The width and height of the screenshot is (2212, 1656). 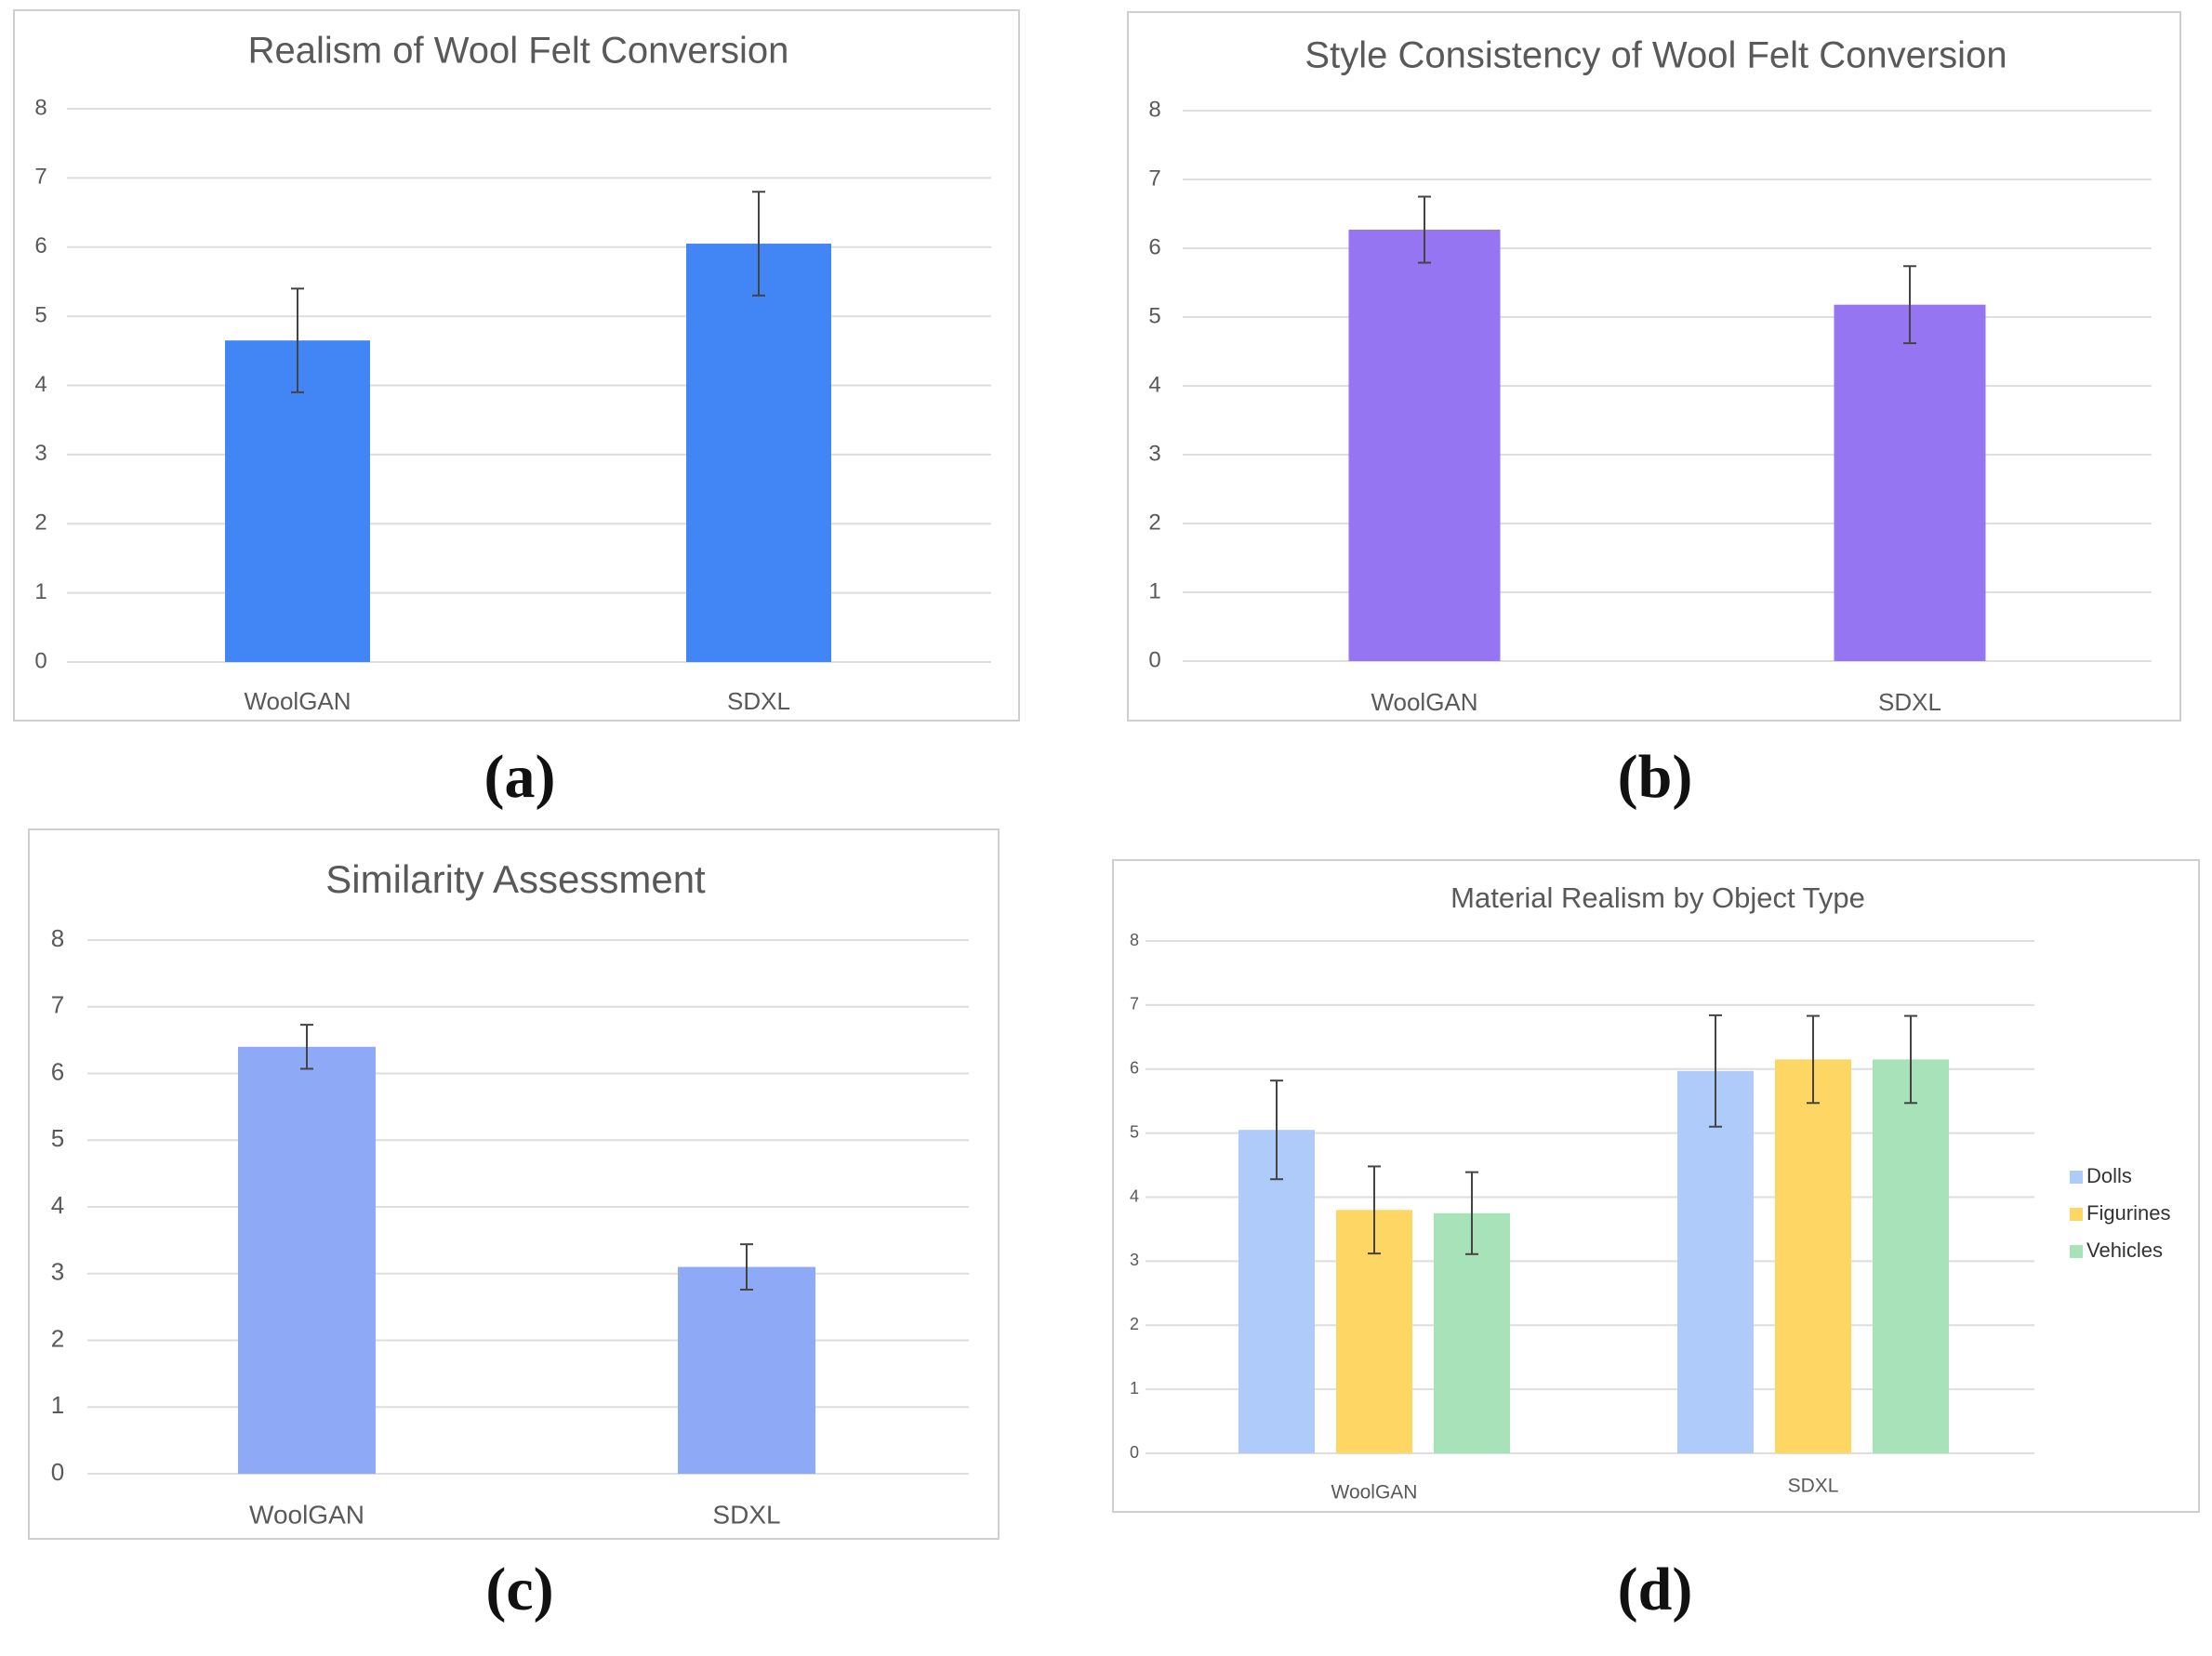 What do you see at coordinates (746, 1370) in the screenshot?
I see `bar-similarity-sdxl` at bounding box center [746, 1370].